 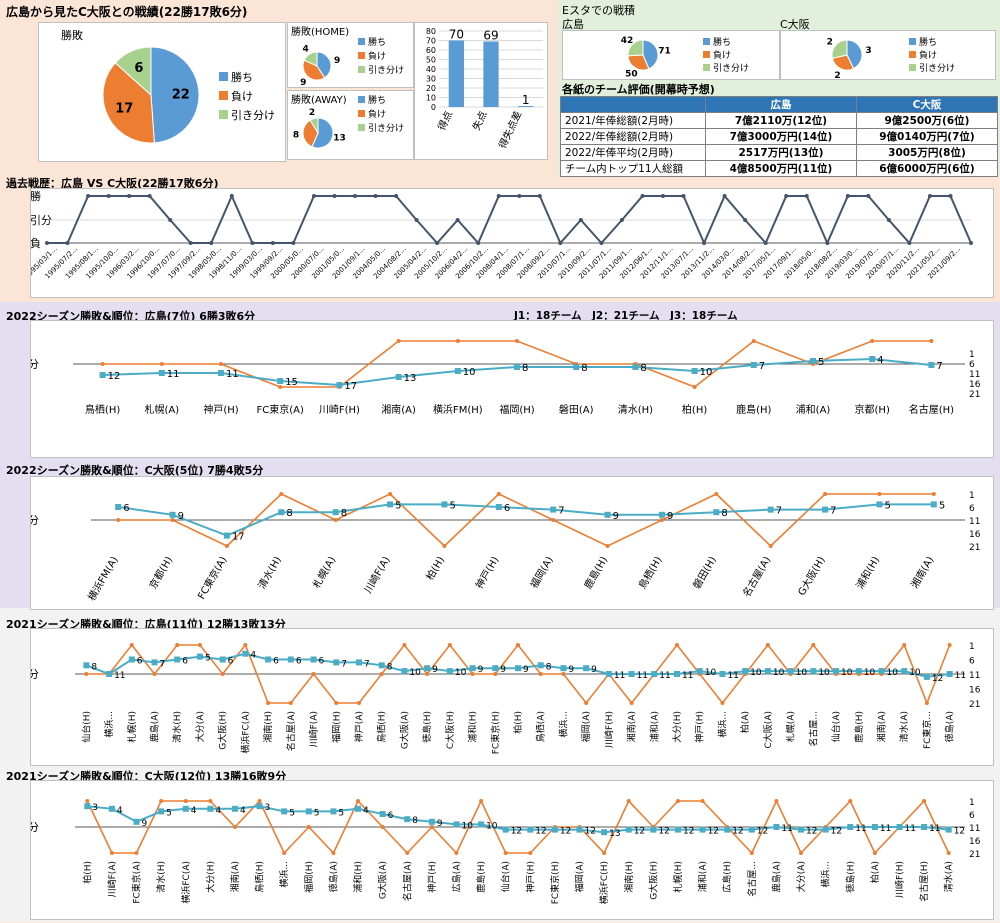 What do you see at coordinates (888, 55) in the screenshot?
I see `estadium-cosaka-panel: 3 2 2 勝ち 負け 引き分け` at bounding box center [888, 55].